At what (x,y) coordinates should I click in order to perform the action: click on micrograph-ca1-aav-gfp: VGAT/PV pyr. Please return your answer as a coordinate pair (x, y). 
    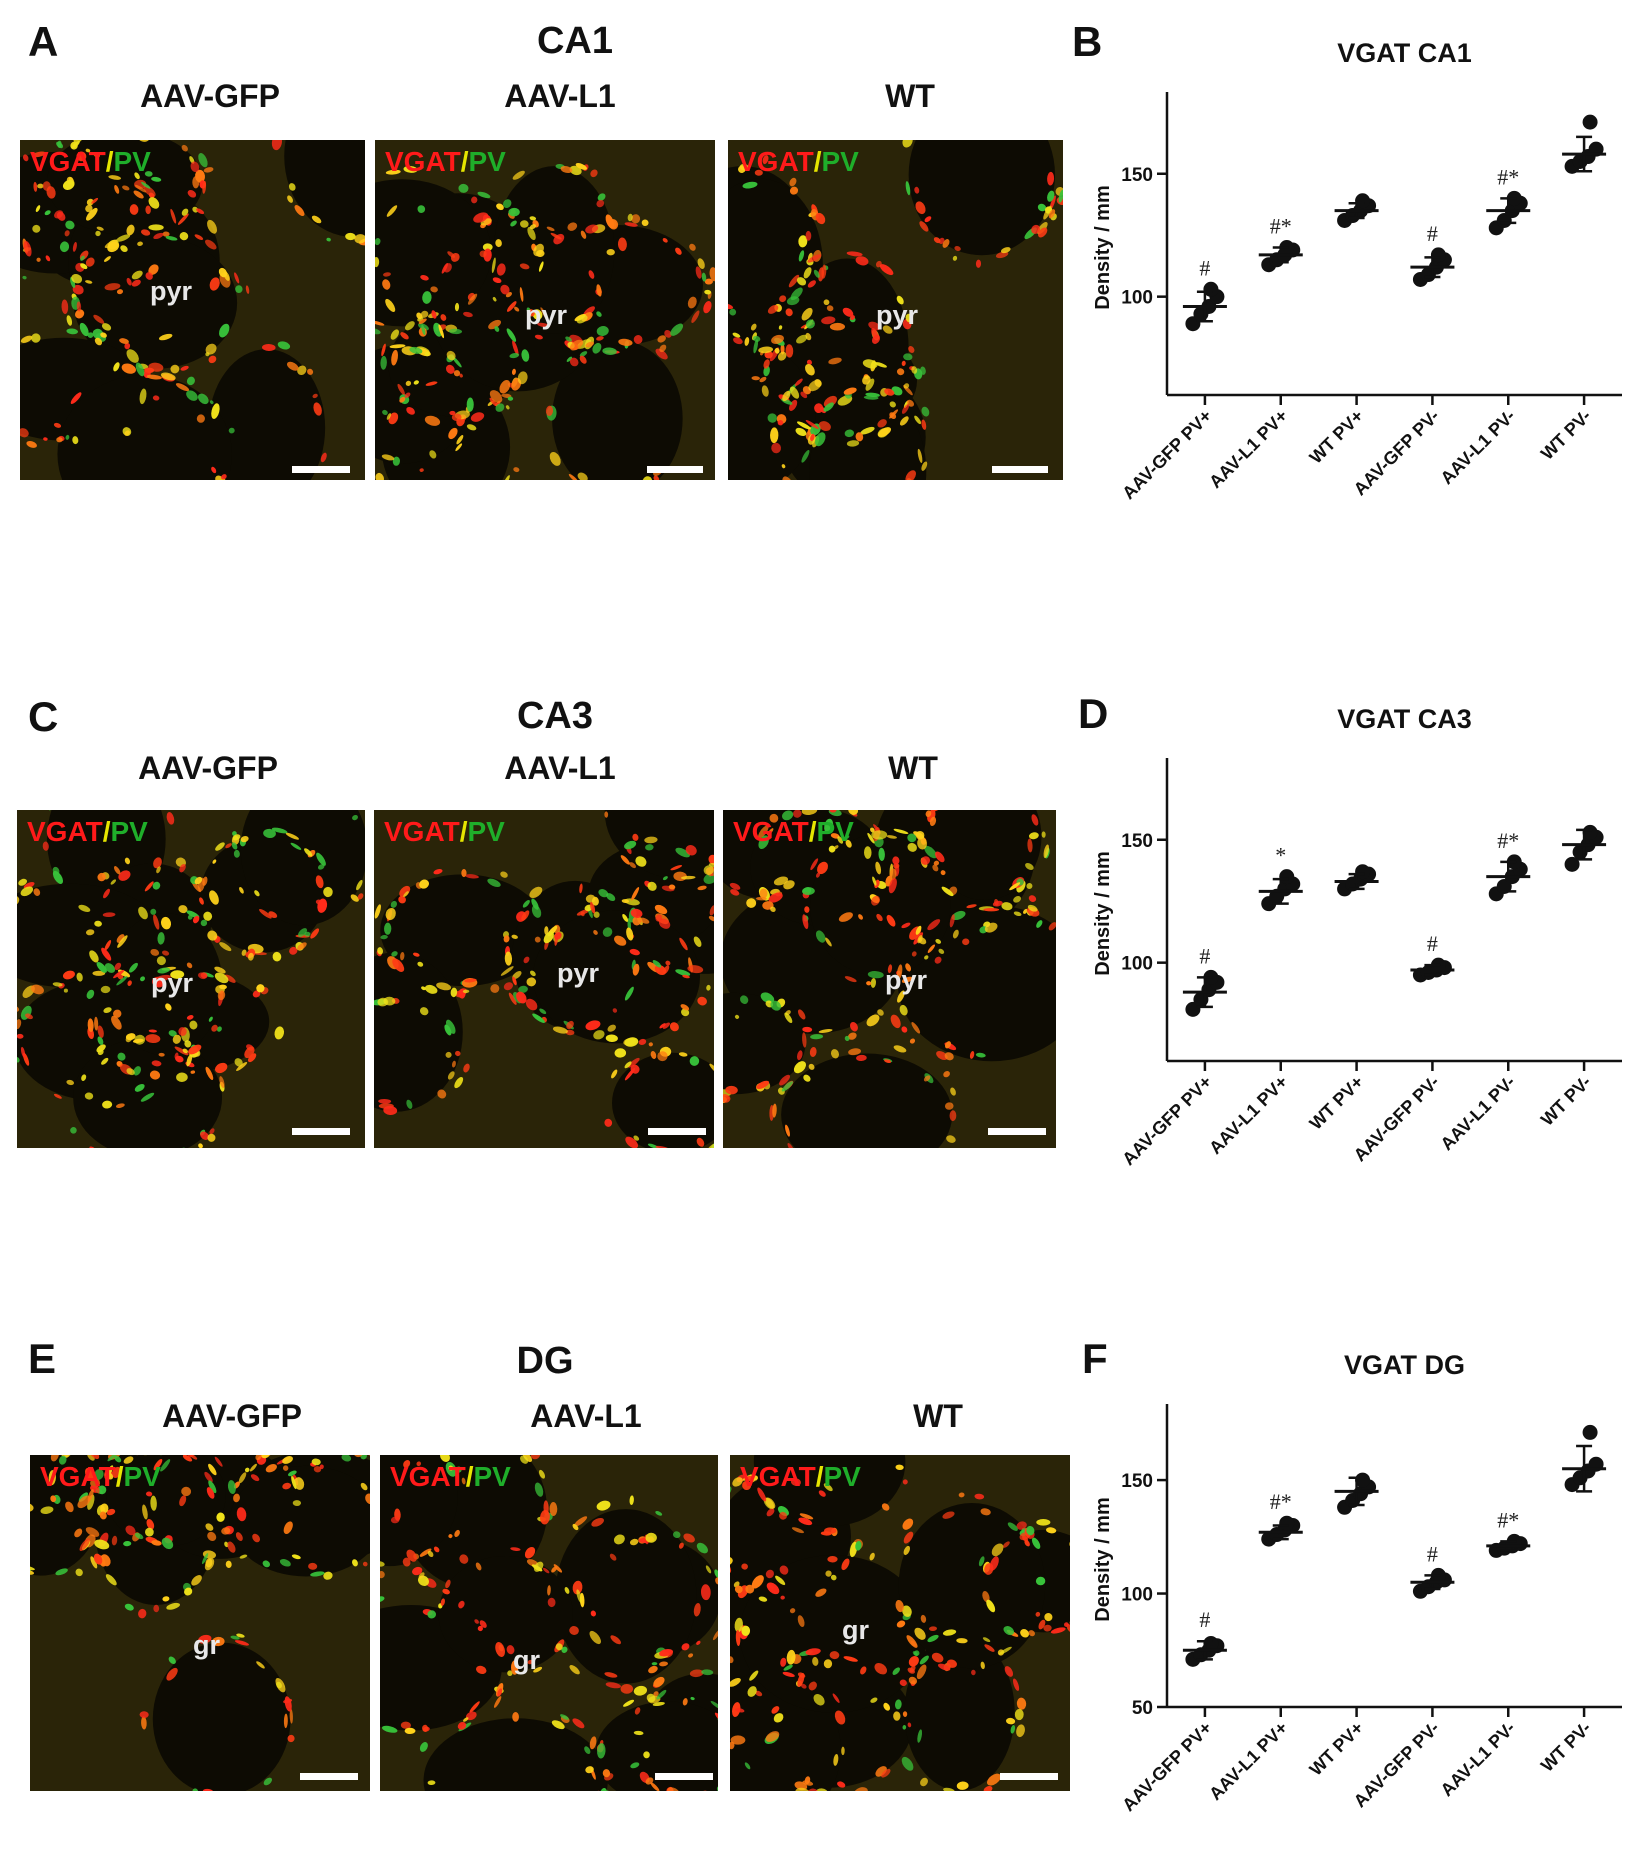
    Looking at the image, I should click on (192, 310).